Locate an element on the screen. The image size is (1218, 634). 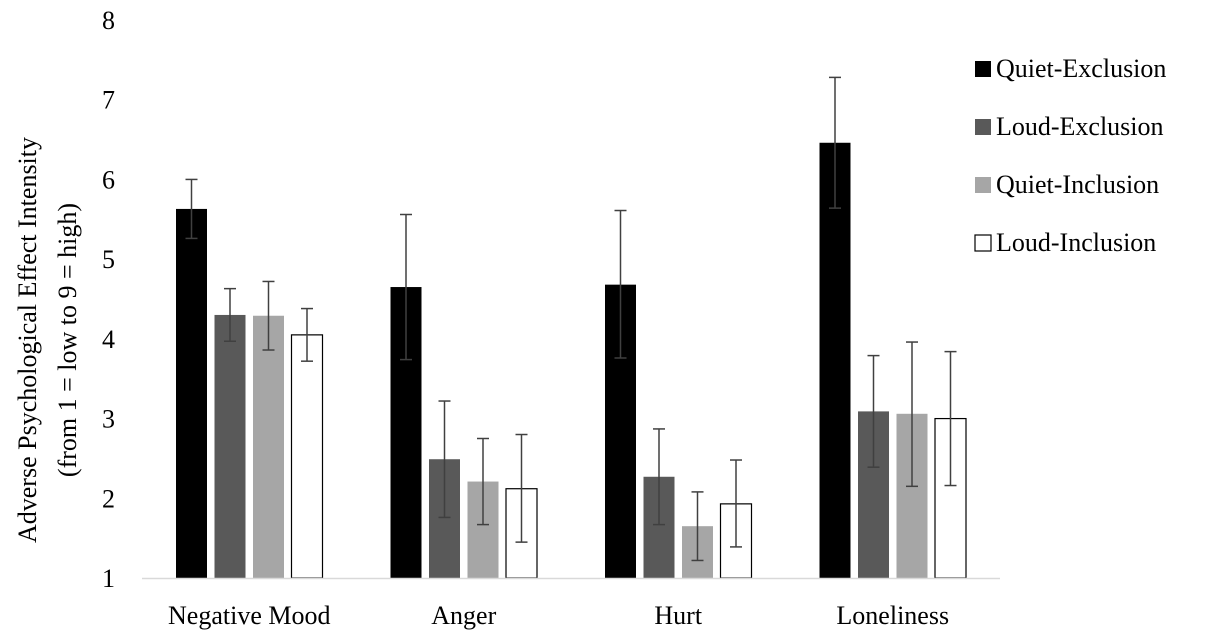
error-bar-loud-exclusion-loneliness is located at coordinates (873, 411).